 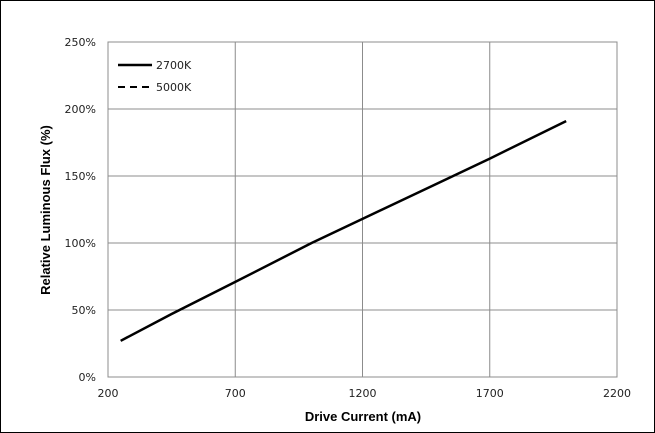 What do you see at coordinates (80, 42) in the screenshot?
I see `y-tick-label: 250%` at bounding box center [80, 42].